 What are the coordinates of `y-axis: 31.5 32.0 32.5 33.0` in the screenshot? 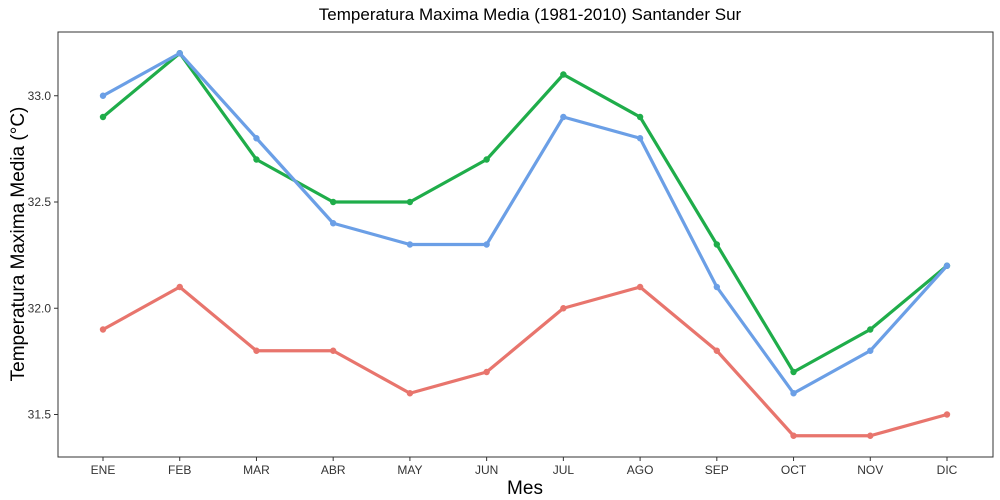 It's located at (43, 255).